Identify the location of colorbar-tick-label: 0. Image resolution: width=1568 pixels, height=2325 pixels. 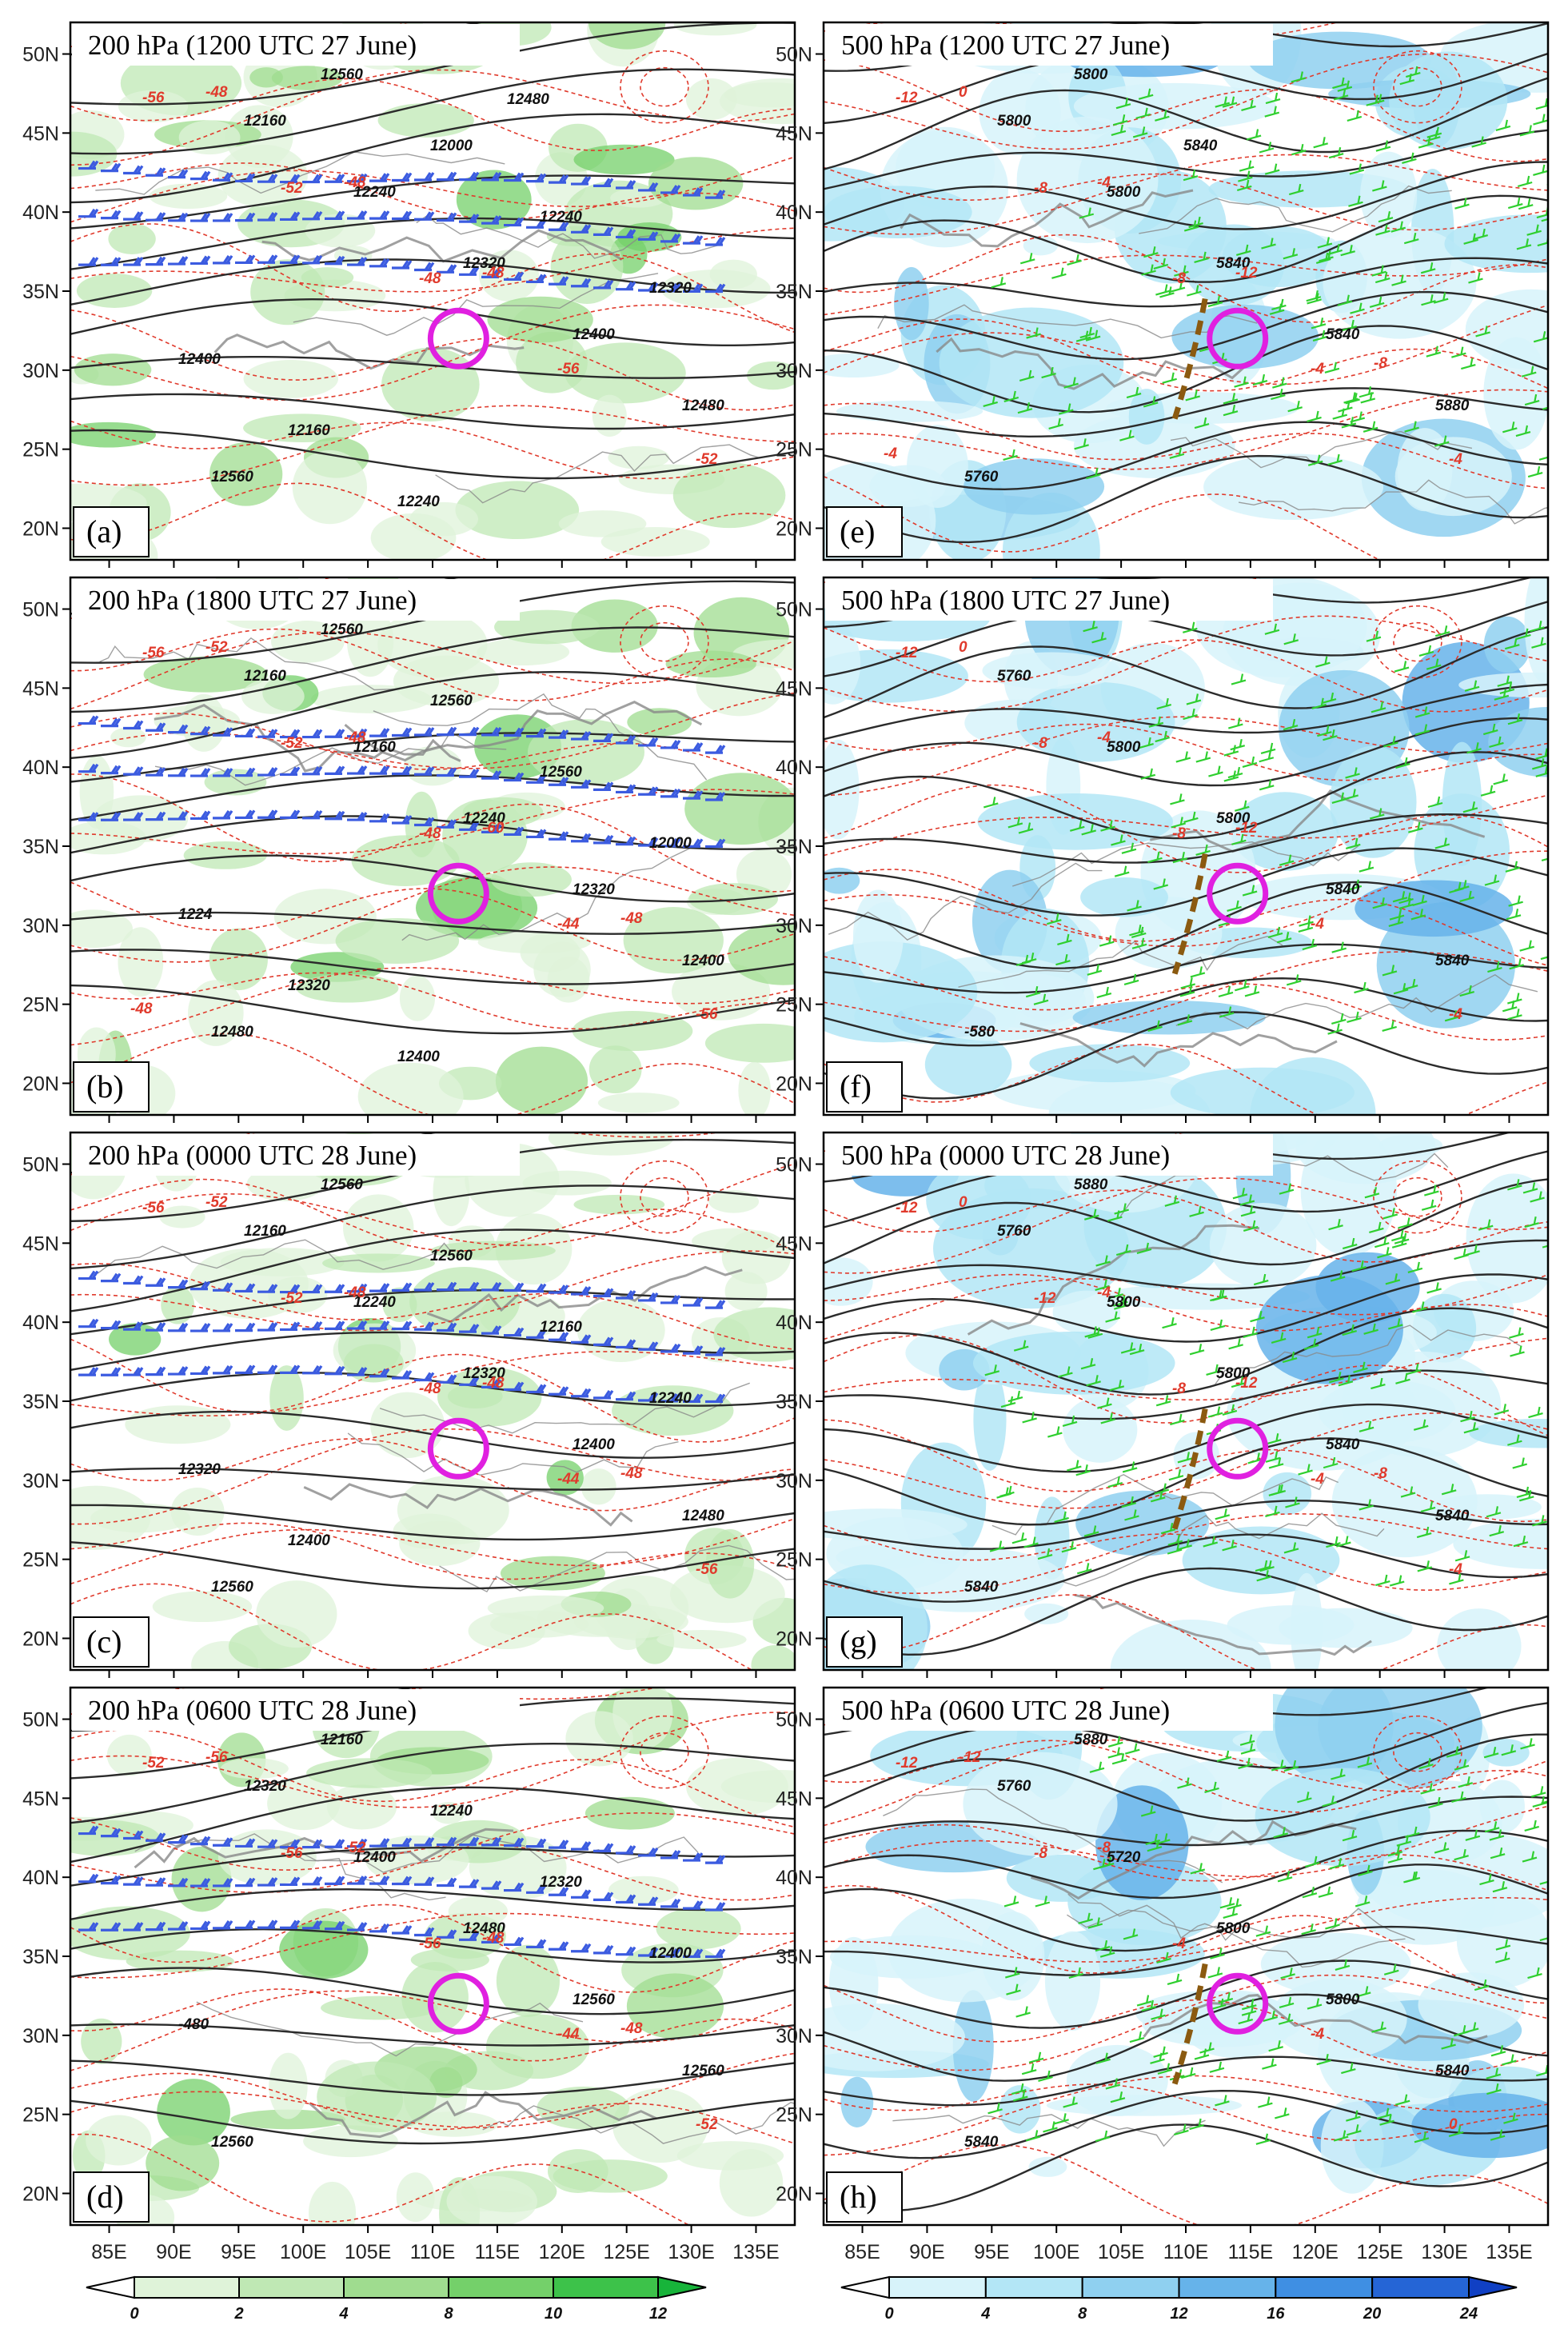
(134, 2314).